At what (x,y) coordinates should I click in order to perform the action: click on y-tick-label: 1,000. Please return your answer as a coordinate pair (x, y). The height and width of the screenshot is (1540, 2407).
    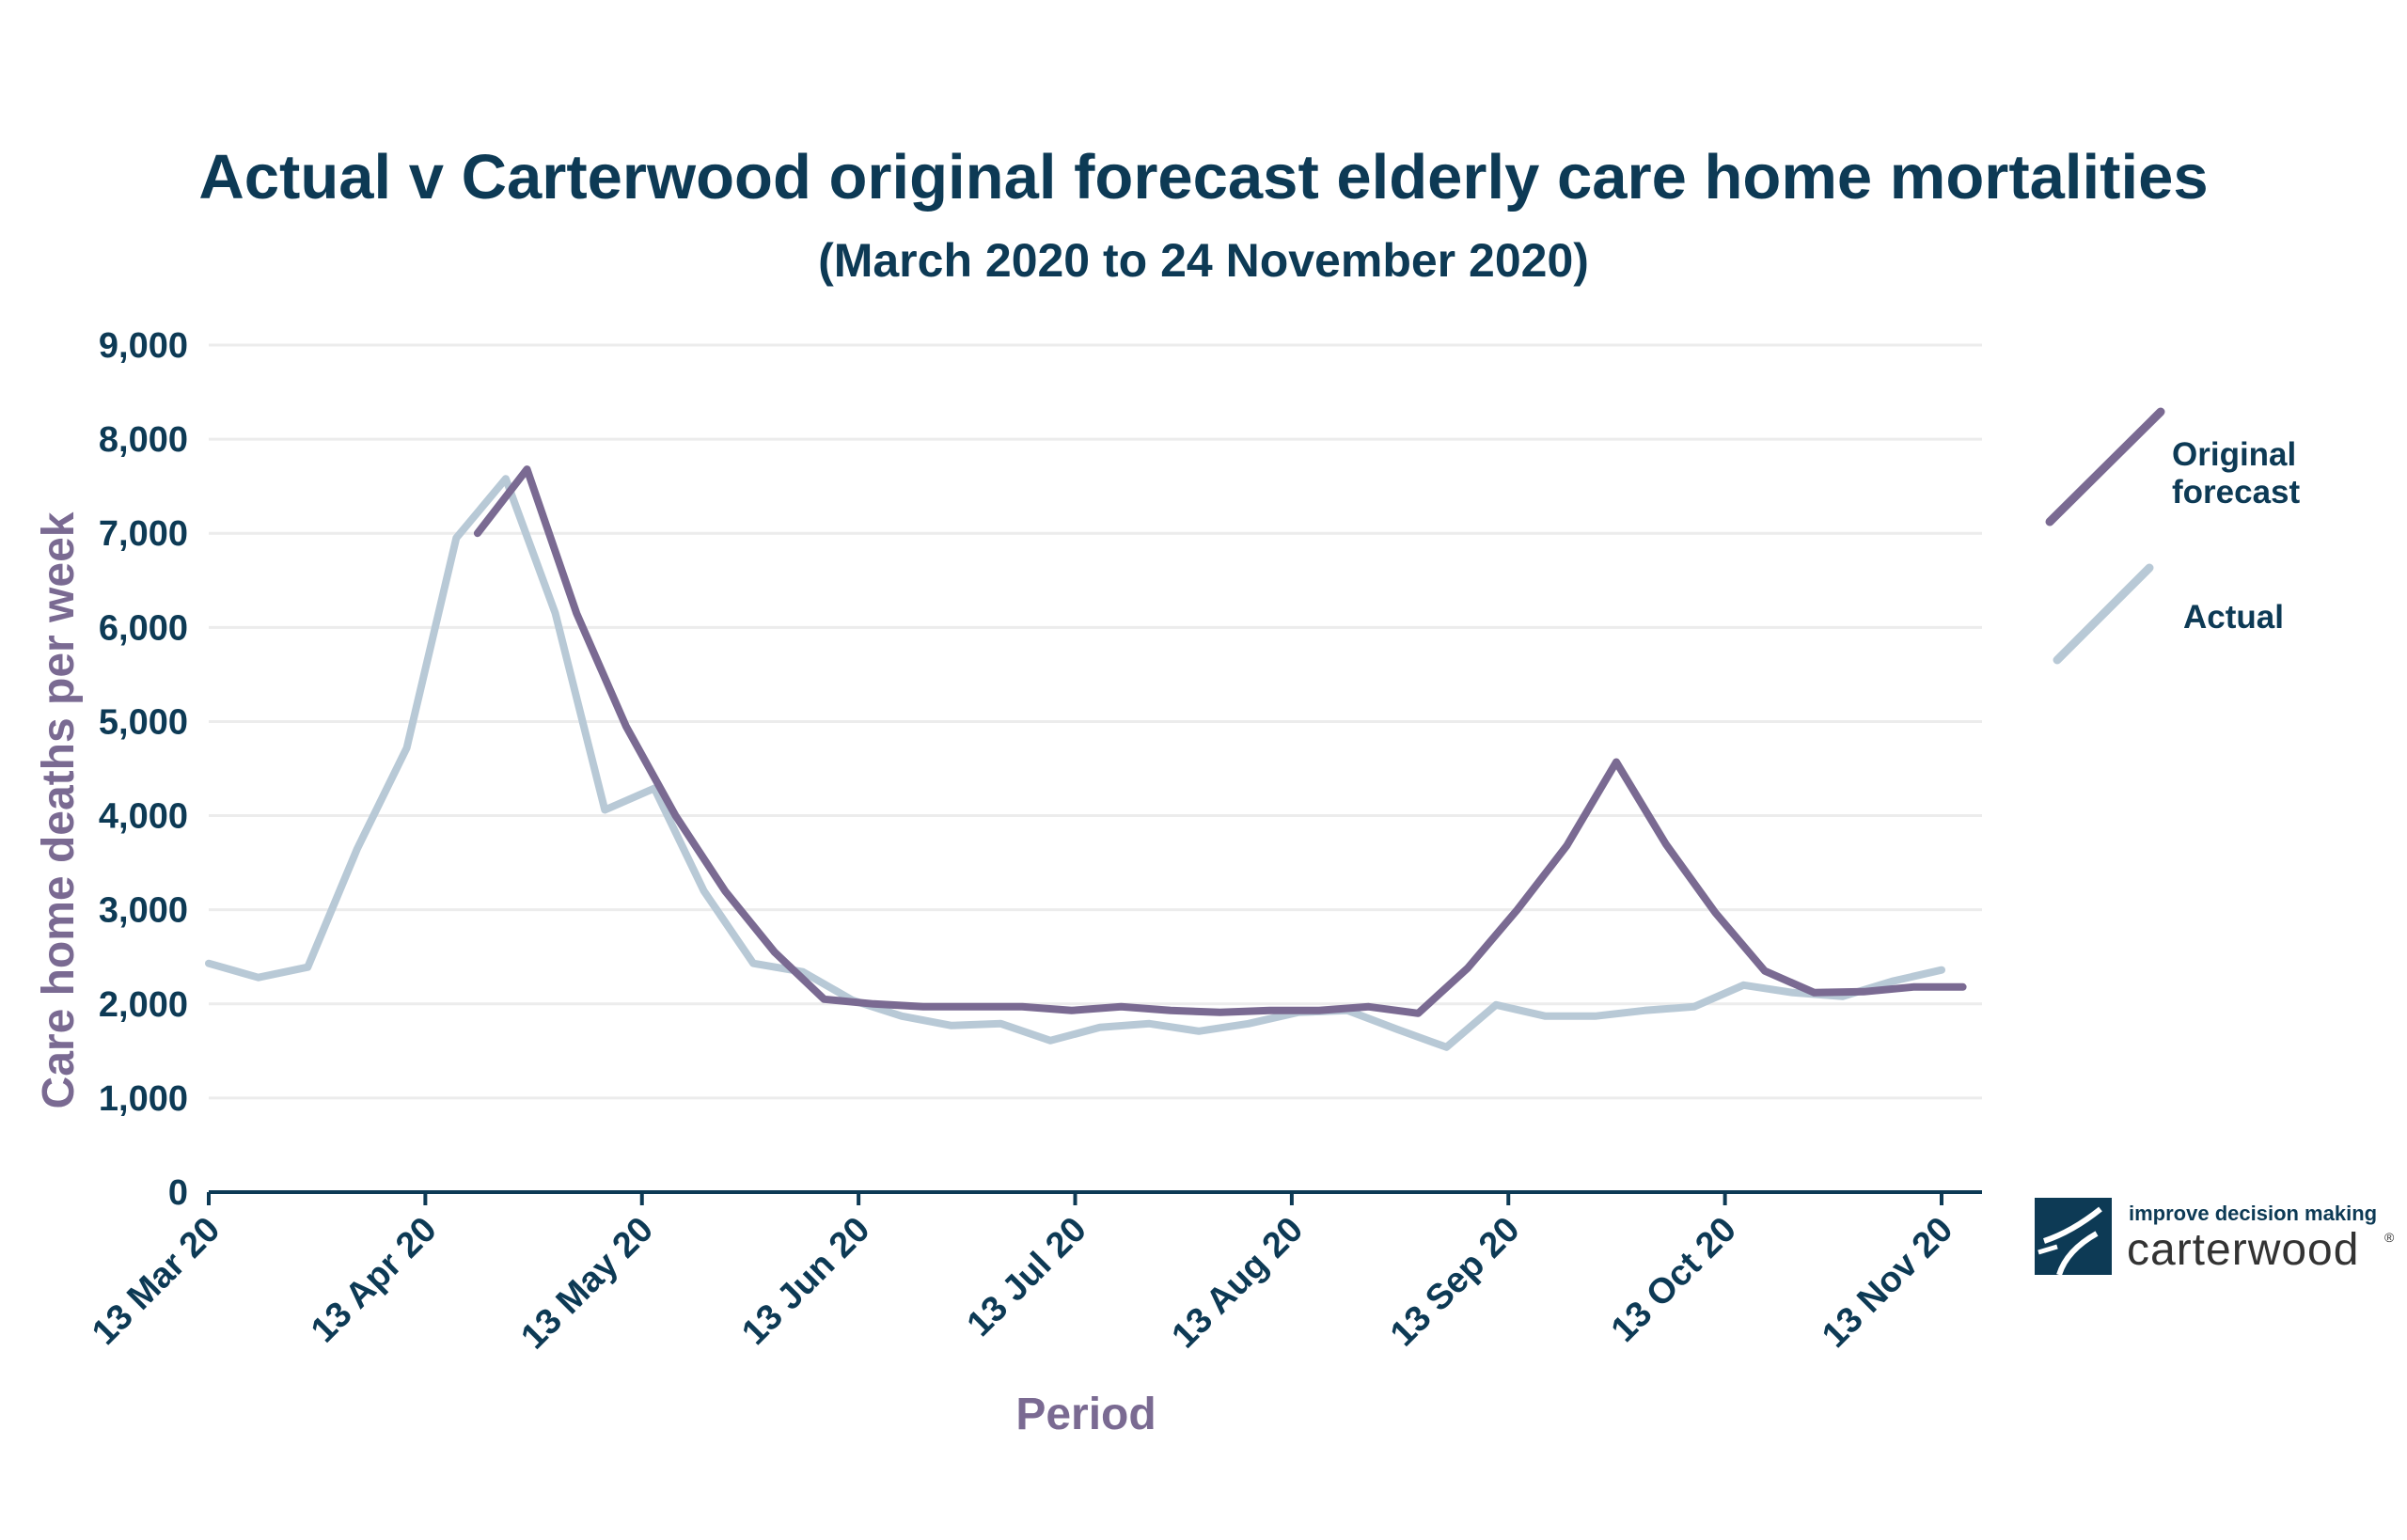
    Looking at the image, I should click on (143, 1099).